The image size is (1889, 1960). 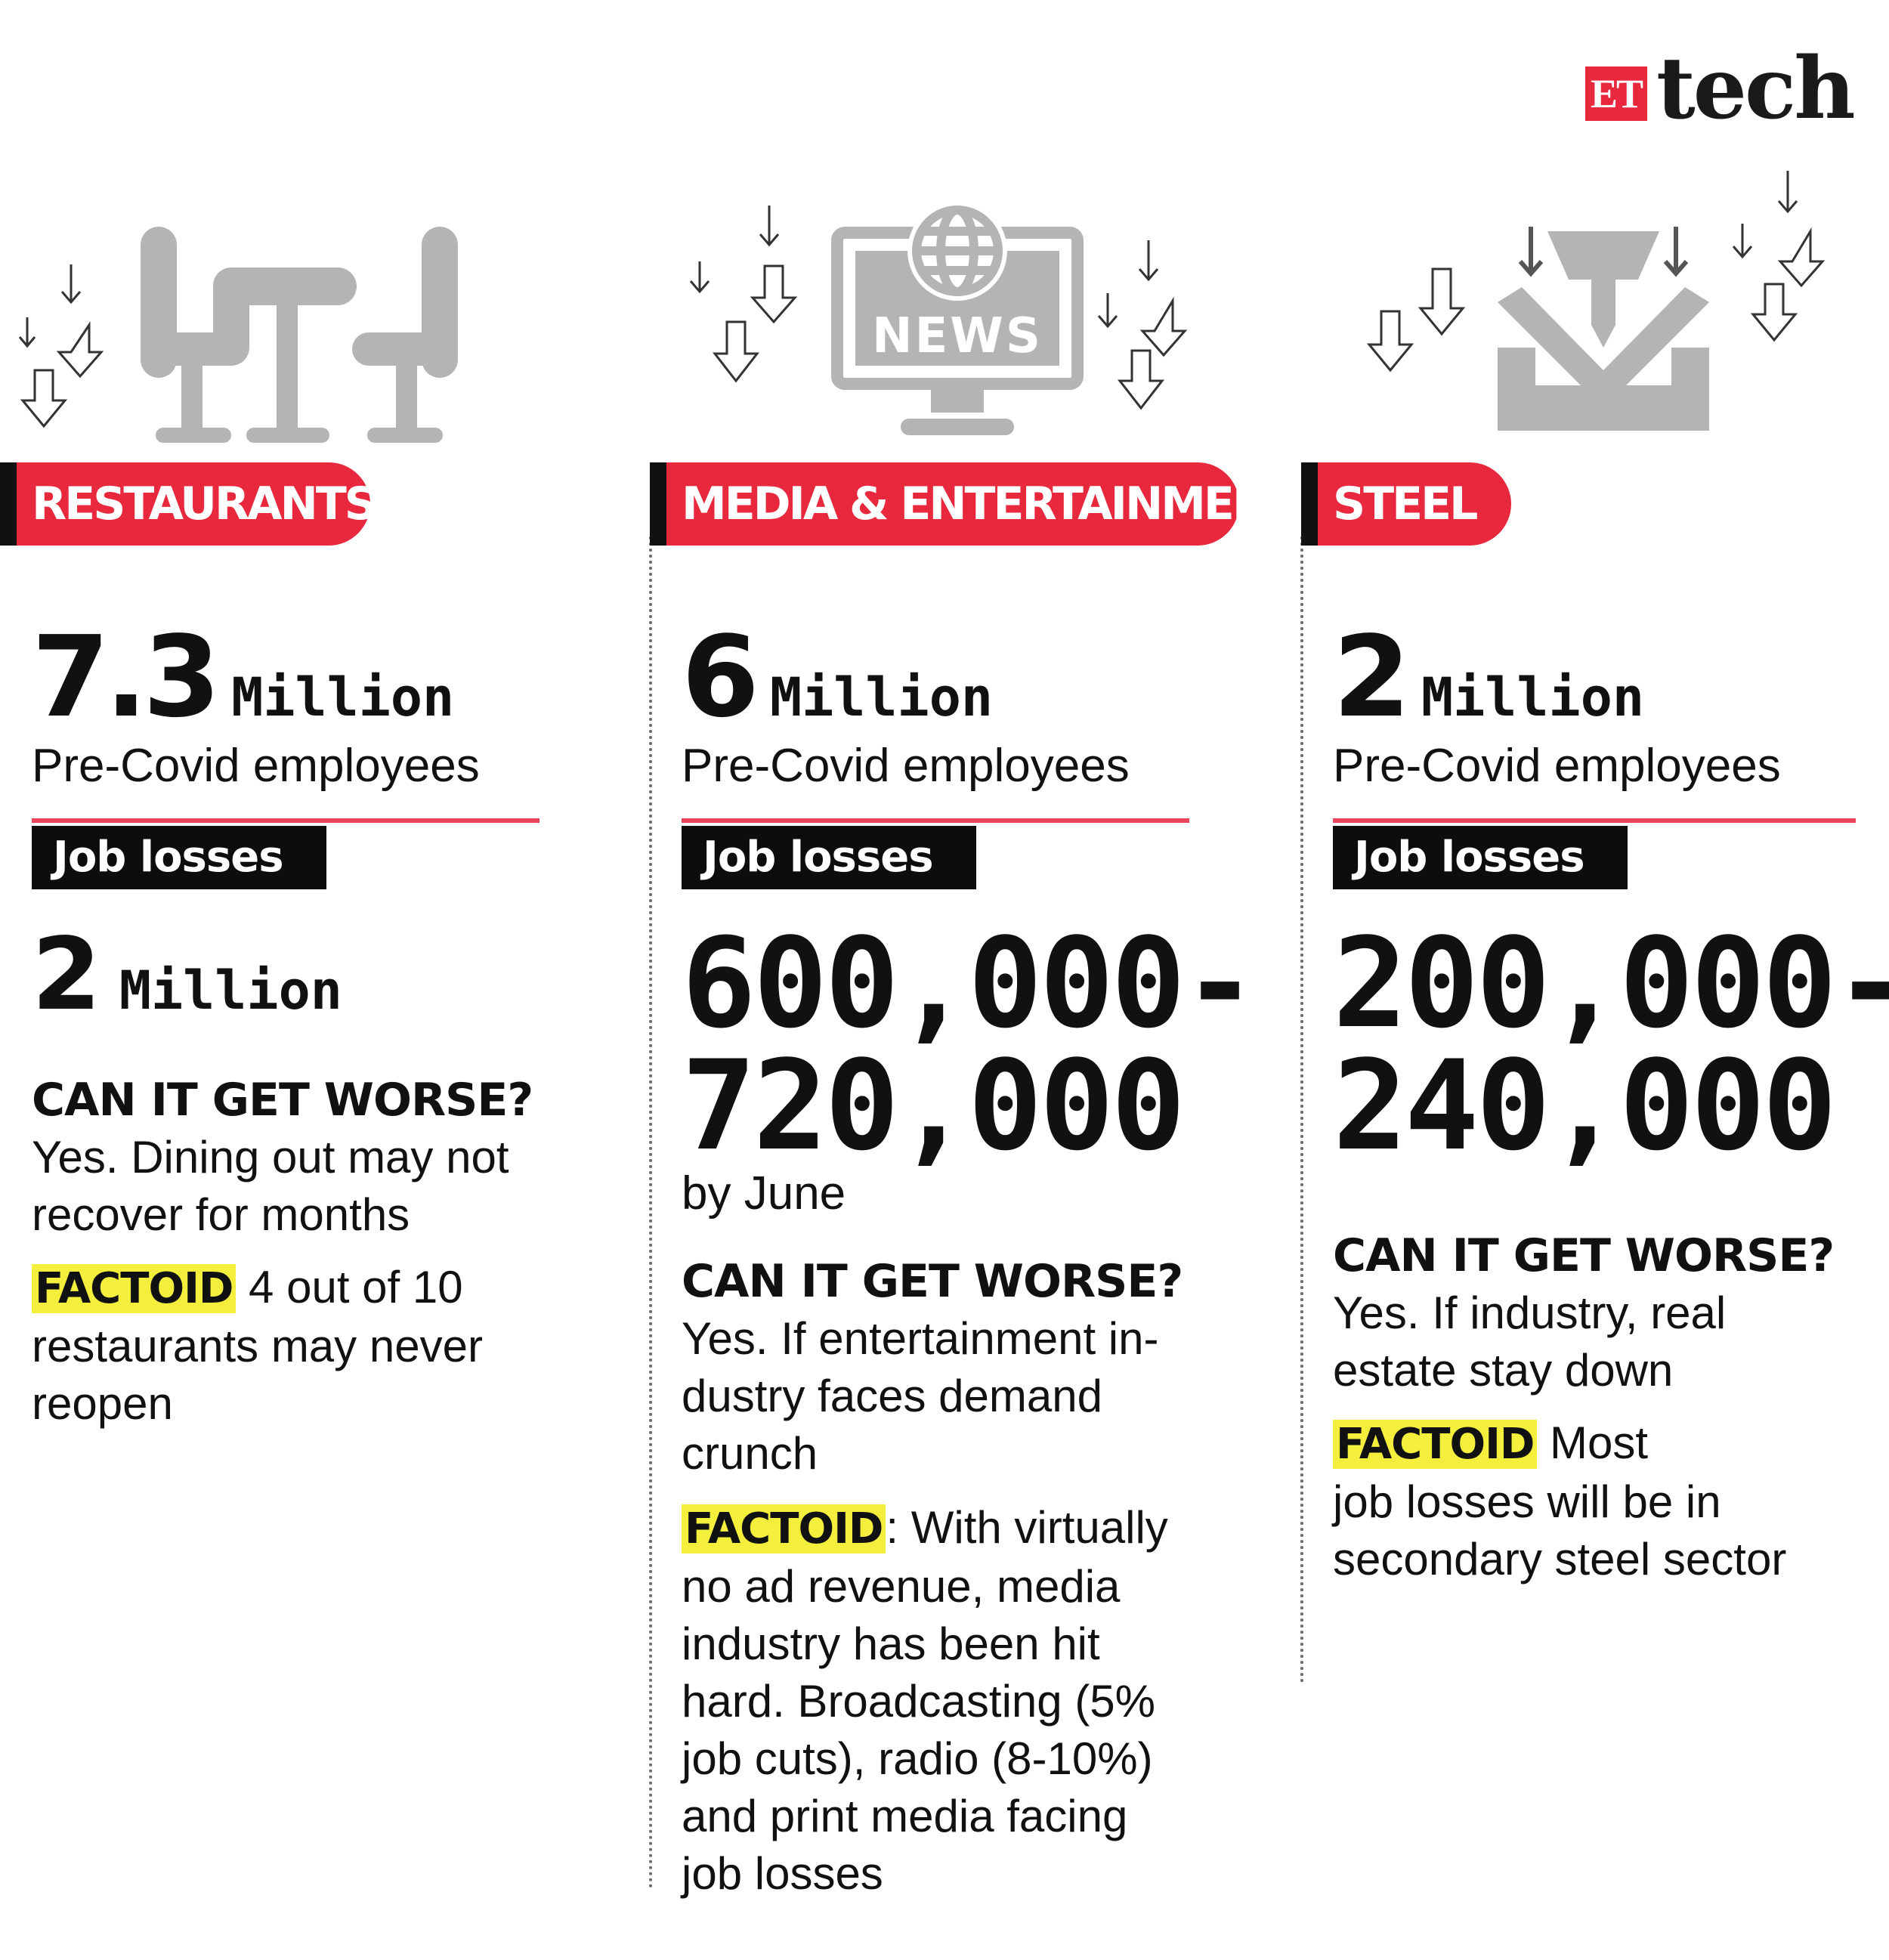 What do you see at coordinates (1530, 1313) in the screenshot?
I see `worse-line: Yes. If industry, real` at bounding box center [1530, 1313].